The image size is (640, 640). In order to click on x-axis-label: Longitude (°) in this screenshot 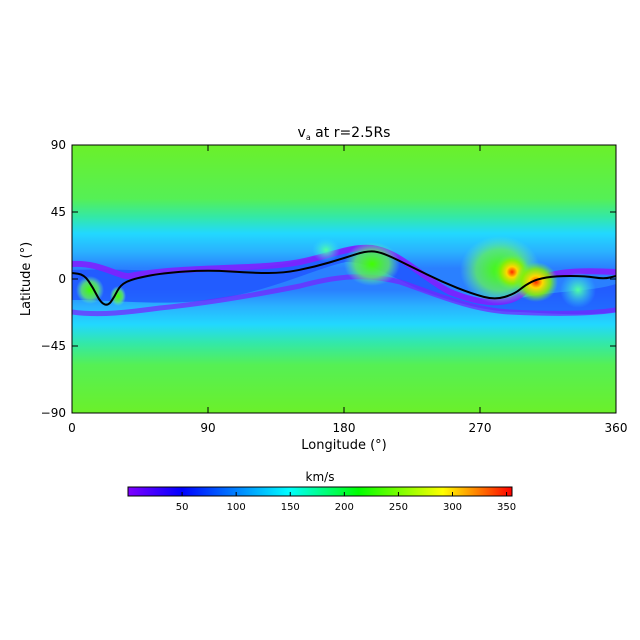, I will do `click(343, 445)`.